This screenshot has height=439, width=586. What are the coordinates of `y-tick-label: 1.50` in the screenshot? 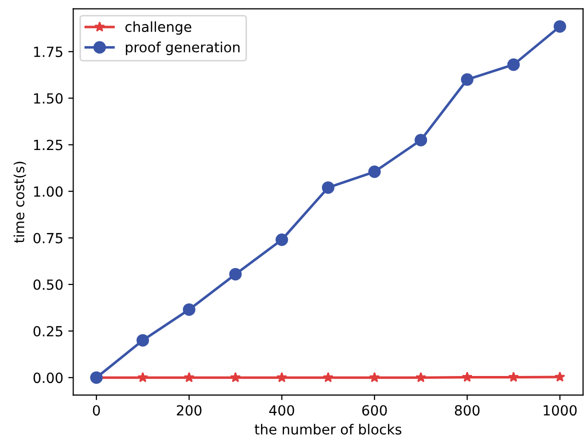 It's located at (48, 98).